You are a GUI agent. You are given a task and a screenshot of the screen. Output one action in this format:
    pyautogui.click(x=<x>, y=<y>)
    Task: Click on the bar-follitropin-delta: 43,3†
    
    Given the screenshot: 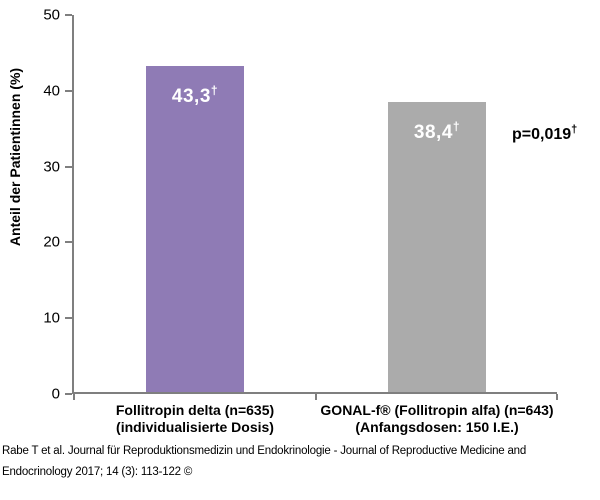 What is the action you would take?
    pyautogui.click(x=195, y=228)
    